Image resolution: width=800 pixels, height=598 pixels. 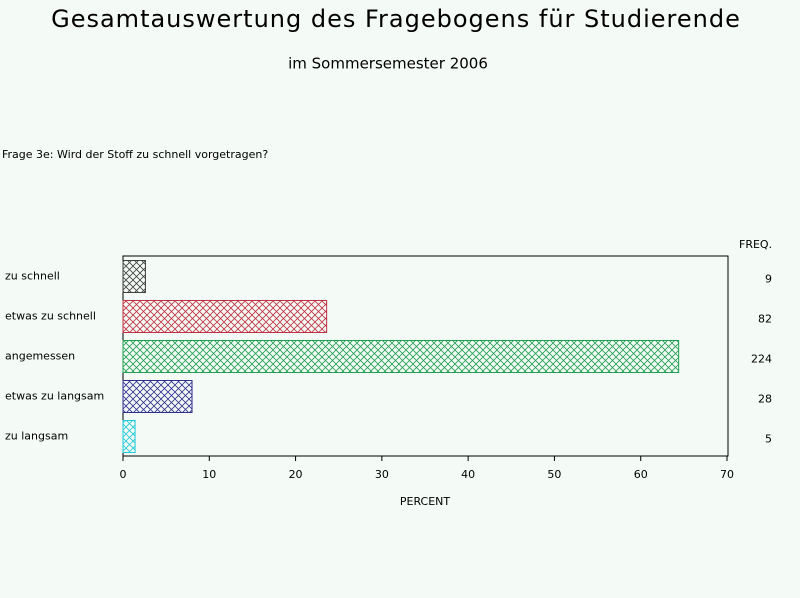 I want to click on freq-label: 9, so click(x=768, y=279).